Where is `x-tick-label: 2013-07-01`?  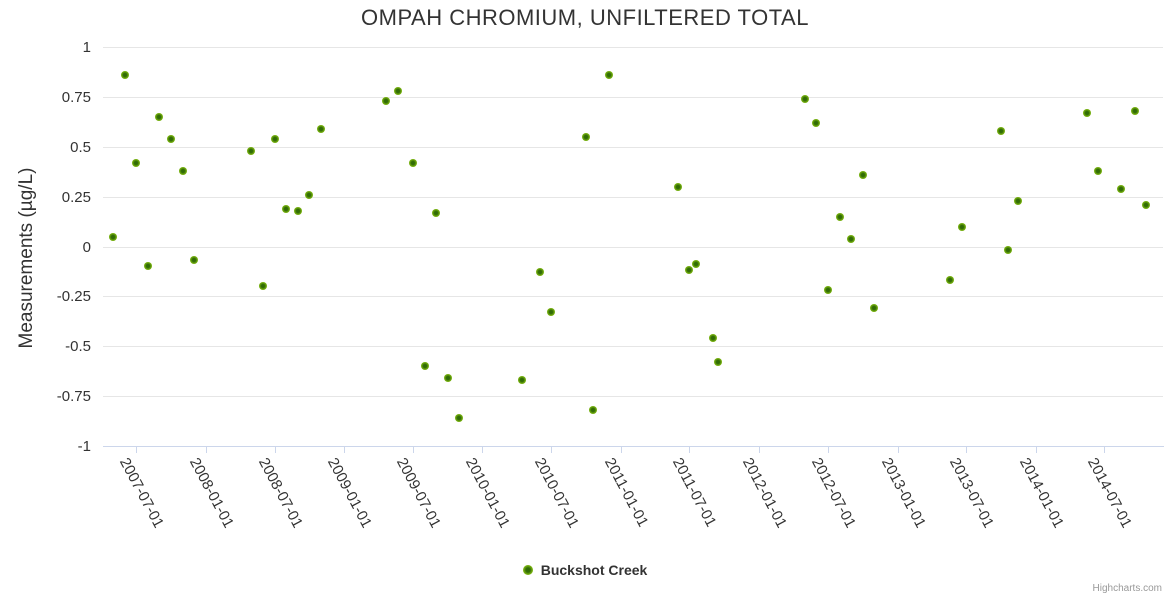
x-tick-label: 2013-07-01 is located at coordinates (972, 493).